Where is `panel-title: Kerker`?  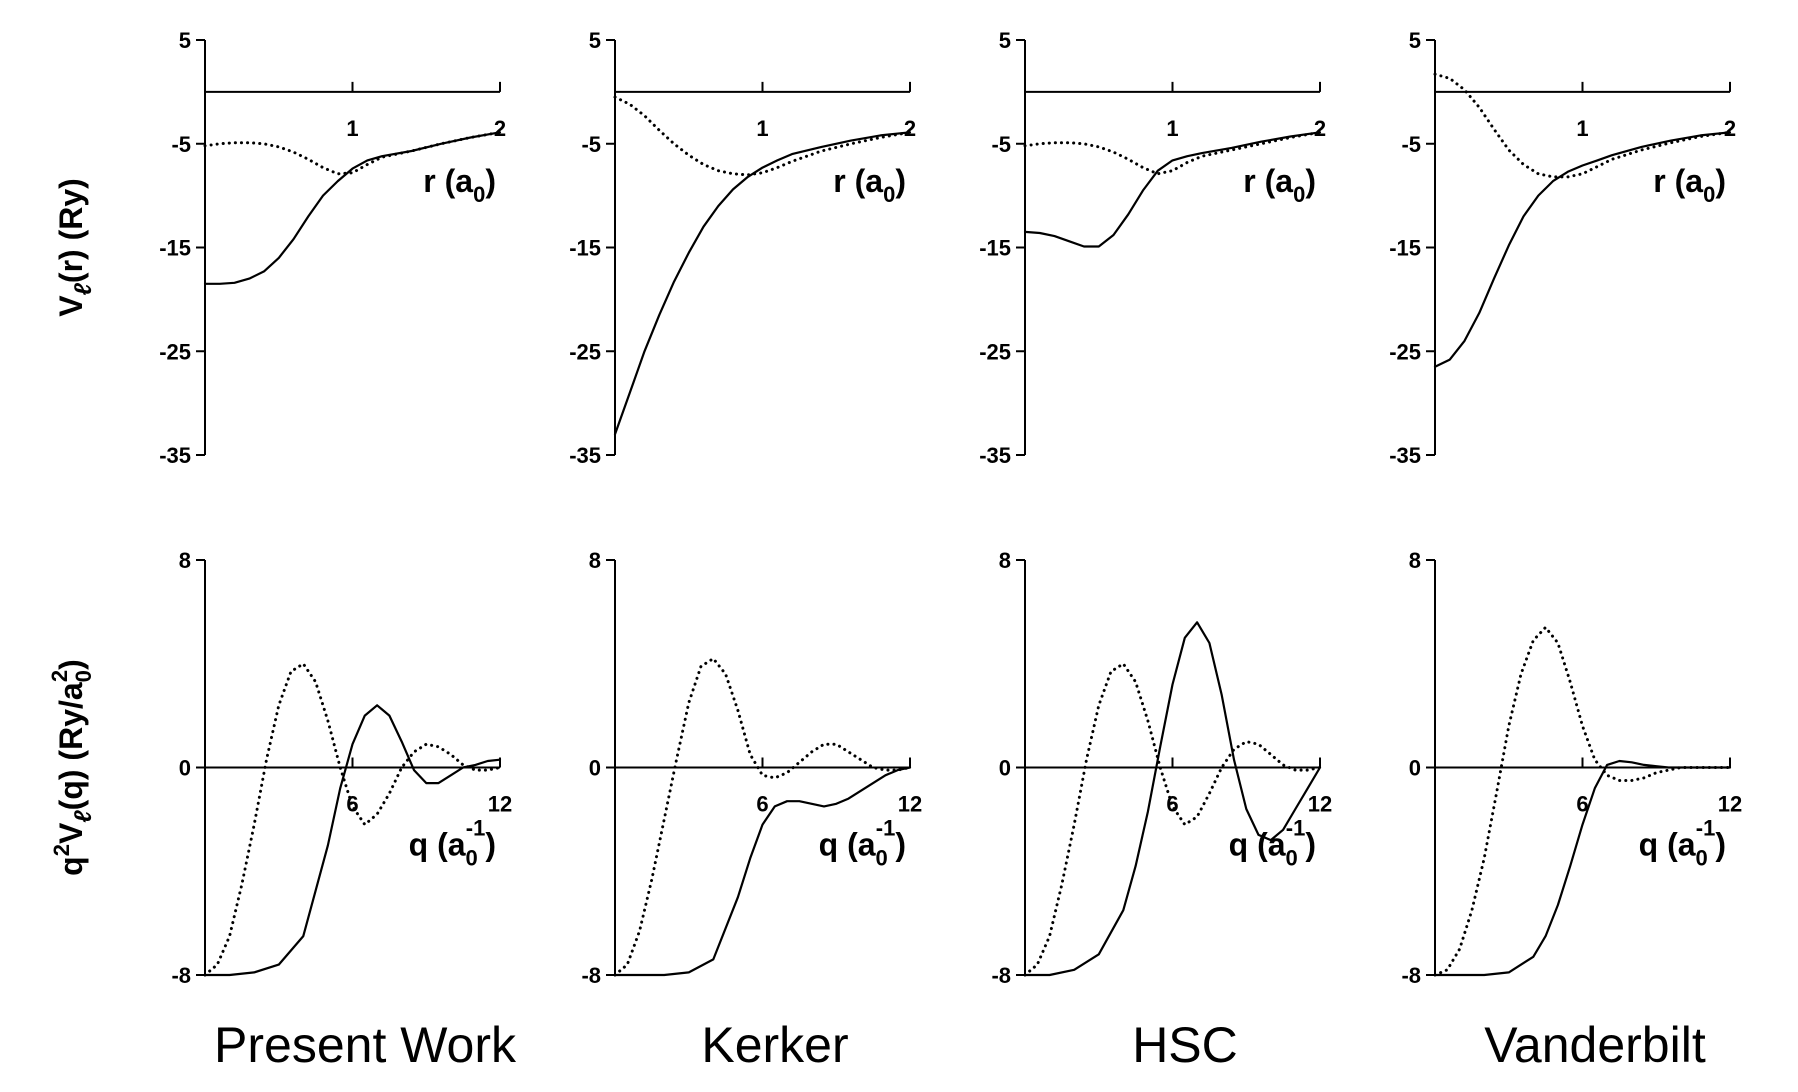
panel-title: Kerker is located at coordinates (774, 1045).